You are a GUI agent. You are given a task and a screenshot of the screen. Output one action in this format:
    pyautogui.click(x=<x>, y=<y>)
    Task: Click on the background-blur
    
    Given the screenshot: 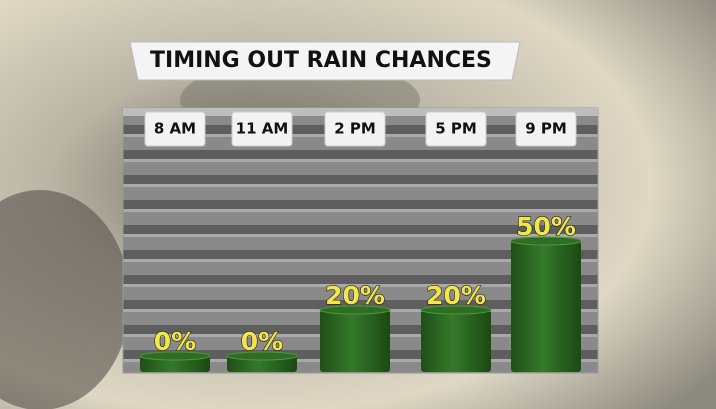 What is the action you would take?
    pyautogui.click(x=65, y=299)
    